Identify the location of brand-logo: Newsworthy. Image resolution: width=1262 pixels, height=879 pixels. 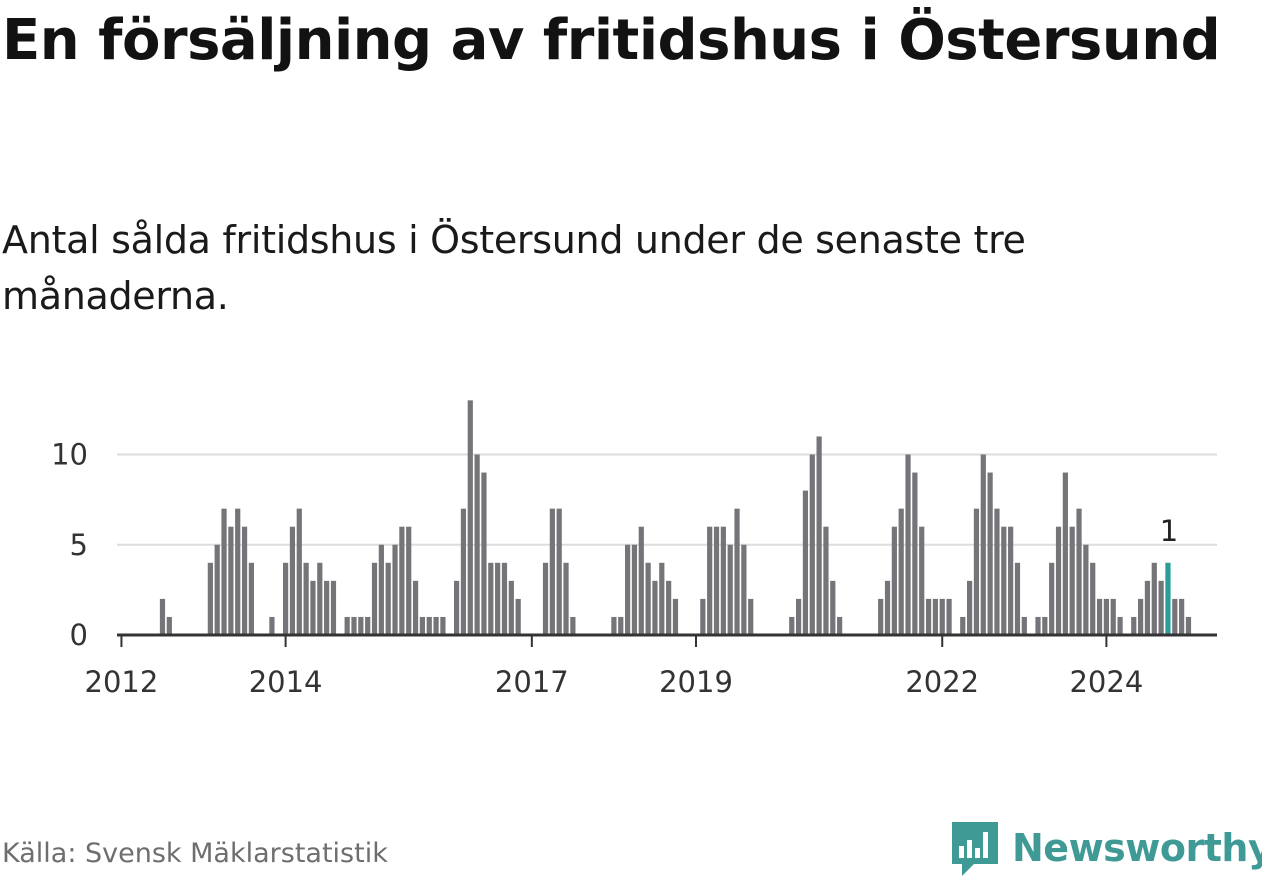
(1106, 848).